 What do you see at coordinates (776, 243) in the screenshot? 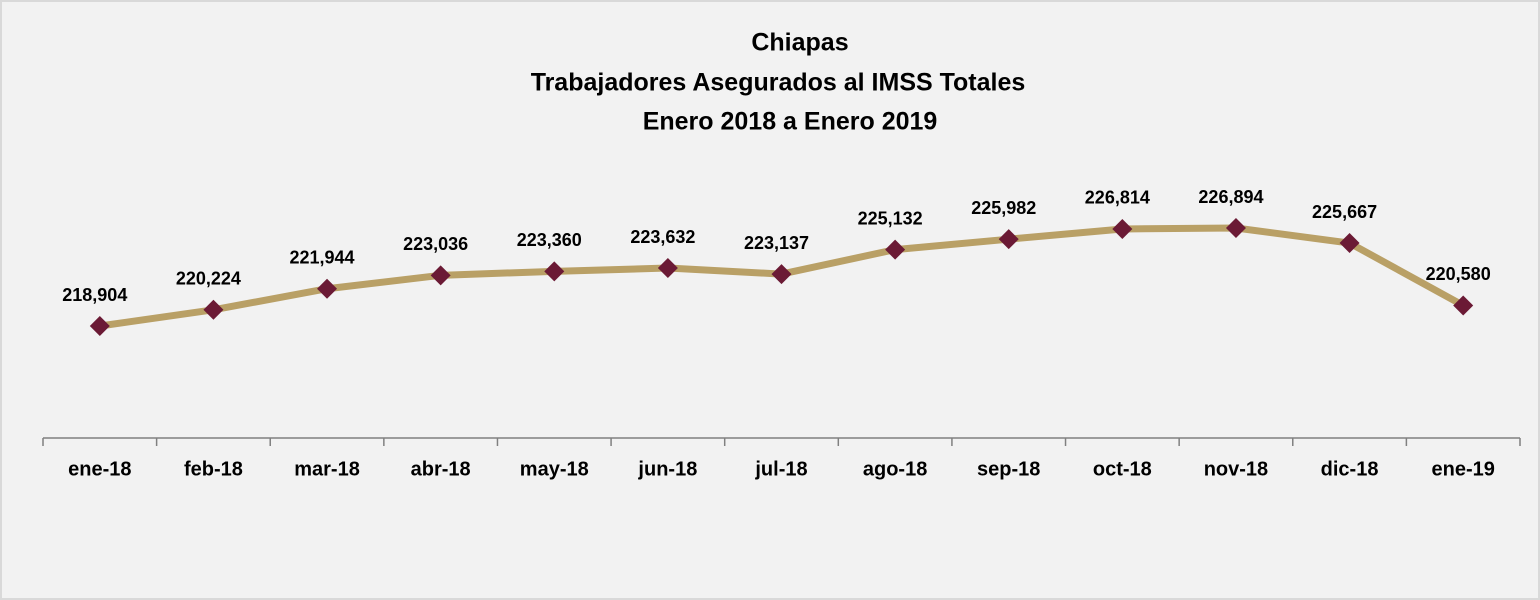
I see `data-label: 223,137` at bounding box center [776, 243].